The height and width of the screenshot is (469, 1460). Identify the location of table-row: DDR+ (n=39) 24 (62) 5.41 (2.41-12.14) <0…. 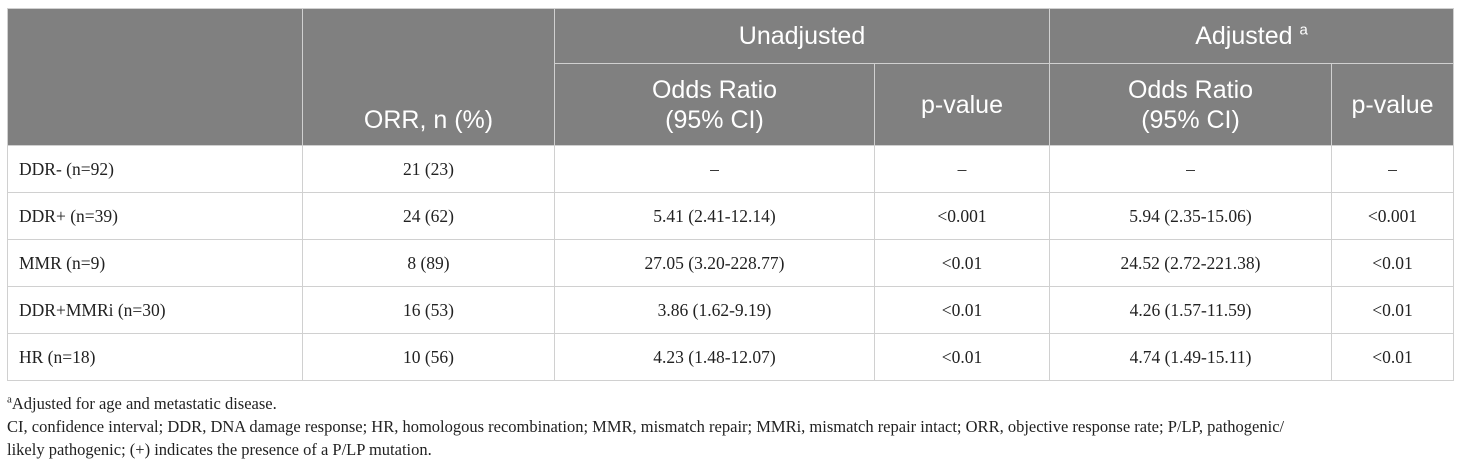
(731, 216).